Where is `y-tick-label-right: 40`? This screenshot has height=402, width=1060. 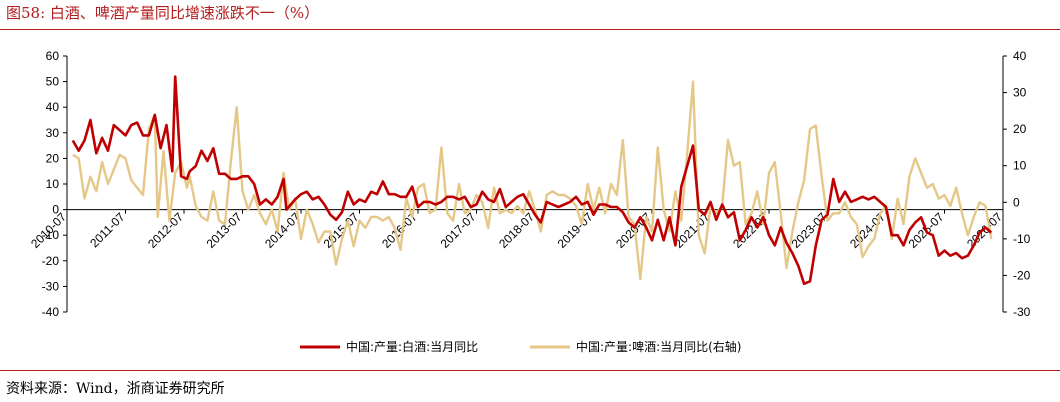
y-tick-label-right: 40 is located at coordinates (1020, 56).